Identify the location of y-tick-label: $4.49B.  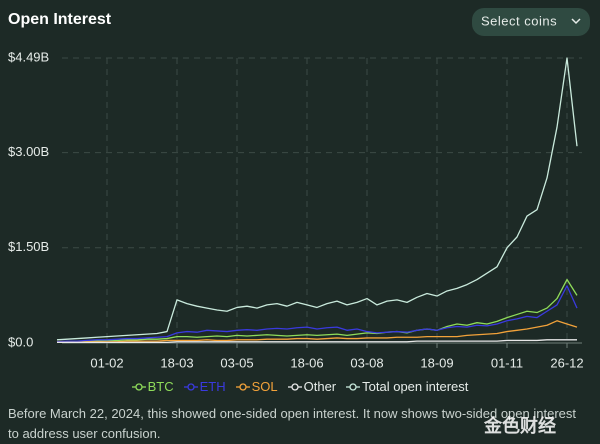
(28, 56).